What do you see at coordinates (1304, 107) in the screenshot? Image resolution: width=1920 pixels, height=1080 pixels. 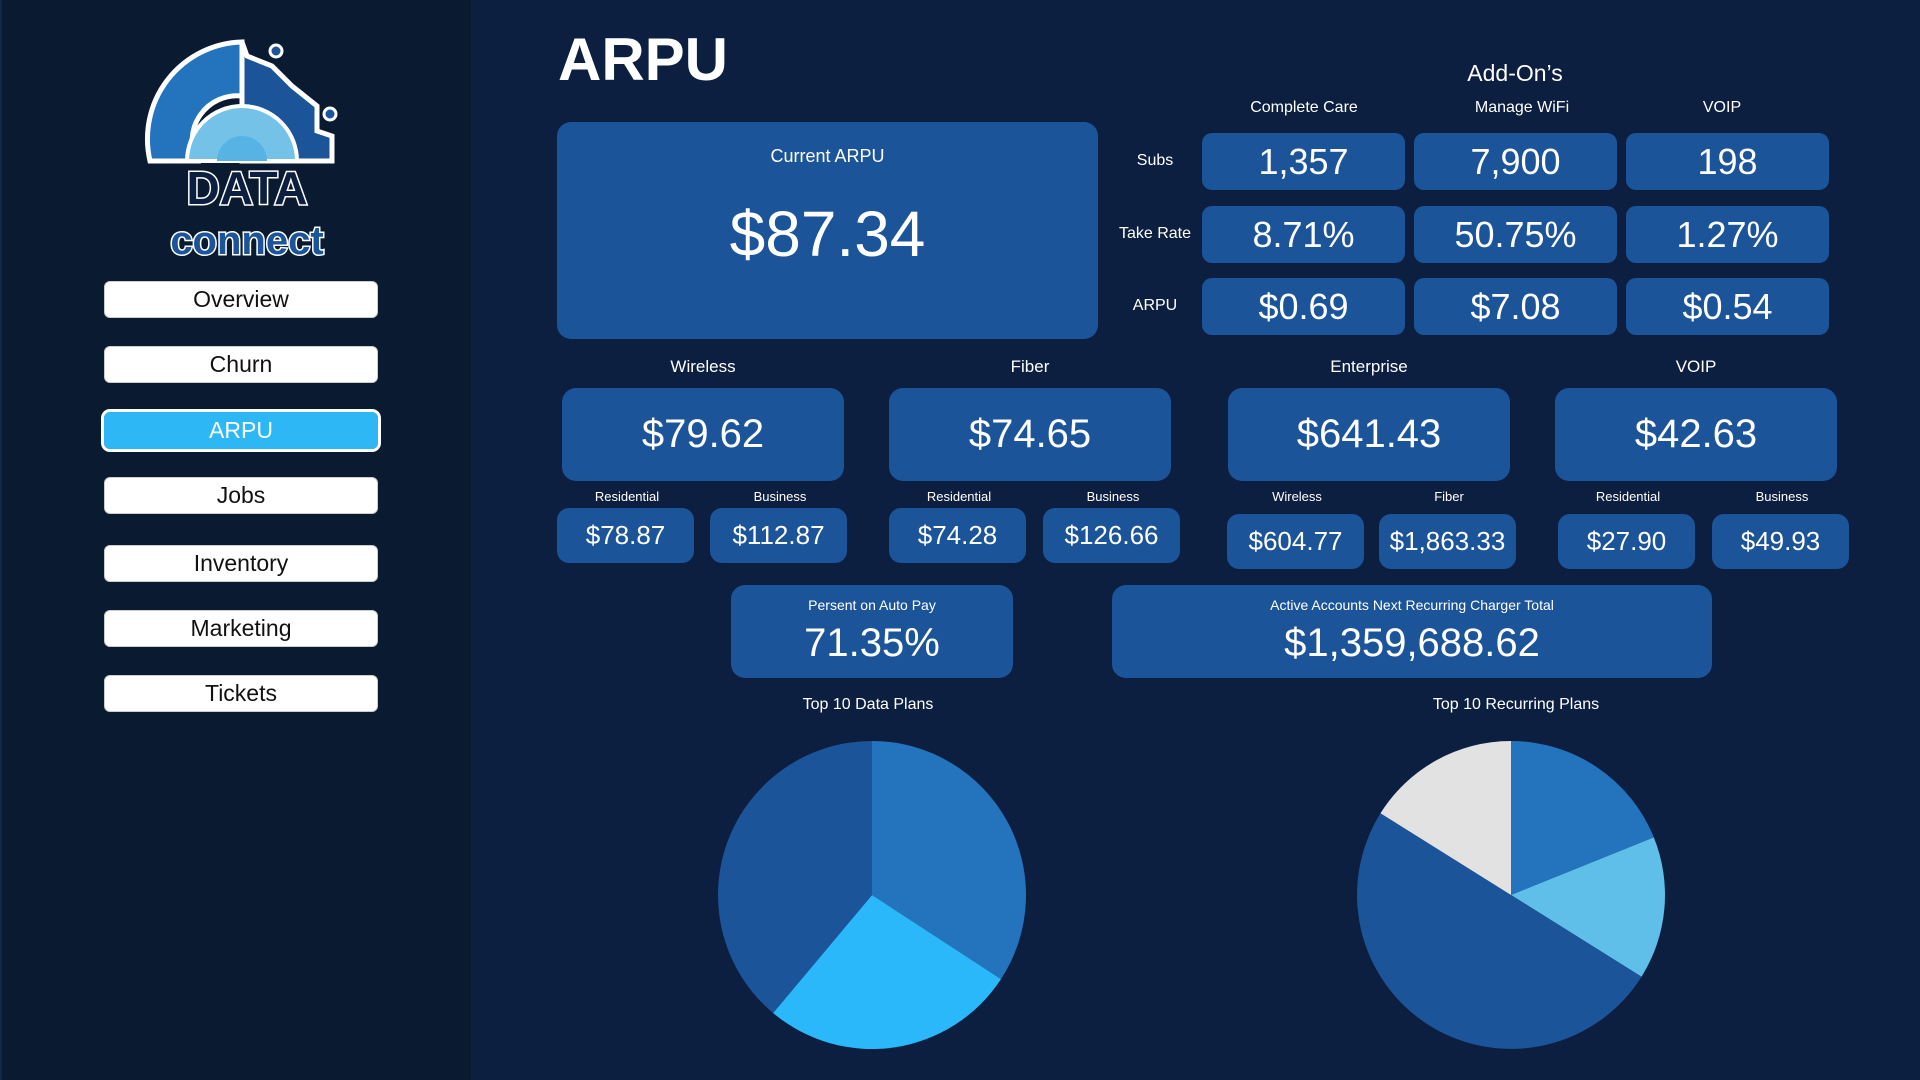 I see `addon-col-header: Complete Care` at bounding box center [1304, 107].